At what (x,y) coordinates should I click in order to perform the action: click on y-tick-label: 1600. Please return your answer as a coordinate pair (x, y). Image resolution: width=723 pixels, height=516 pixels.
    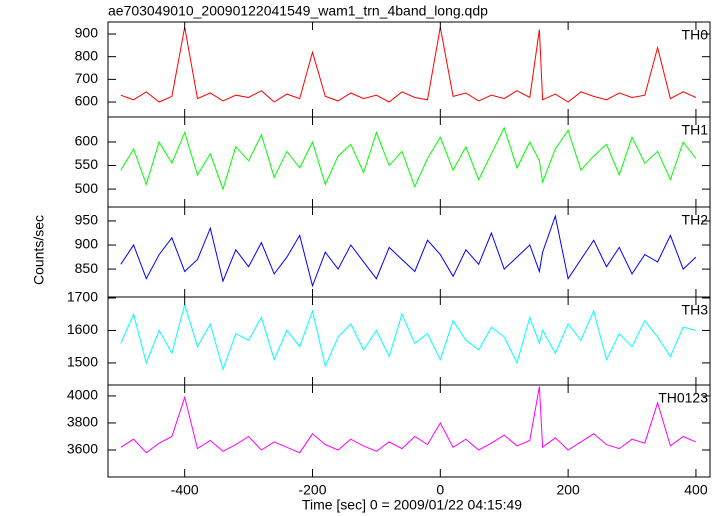
    Looking at the image, I should click on (82, 329).